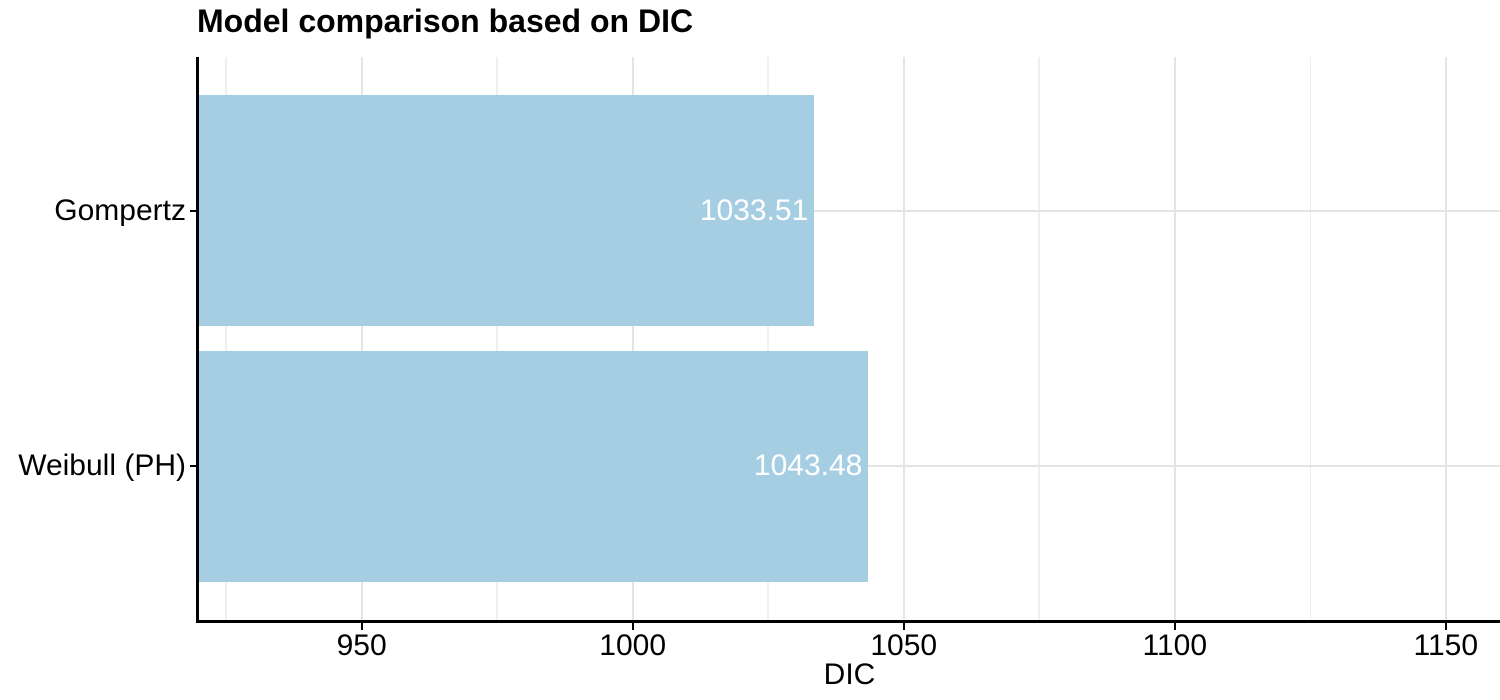 The width and height of the screenshot is (1500, 700). Describe the element at coordinates (1446, 645) in the screenshot. I see `x-tick-label: 1150` at that location.